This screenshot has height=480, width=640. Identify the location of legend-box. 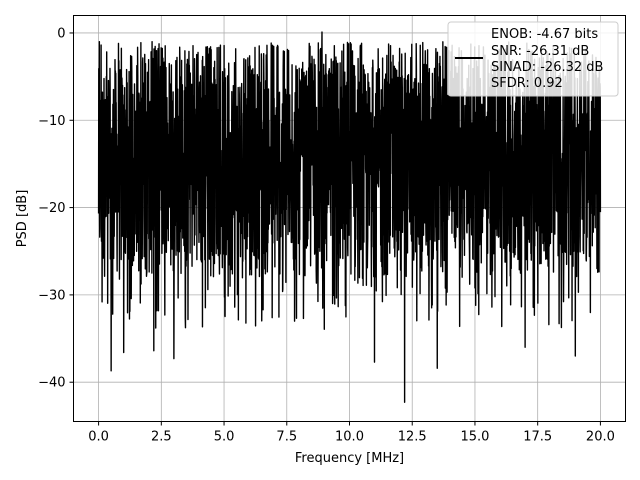
(533, 59).